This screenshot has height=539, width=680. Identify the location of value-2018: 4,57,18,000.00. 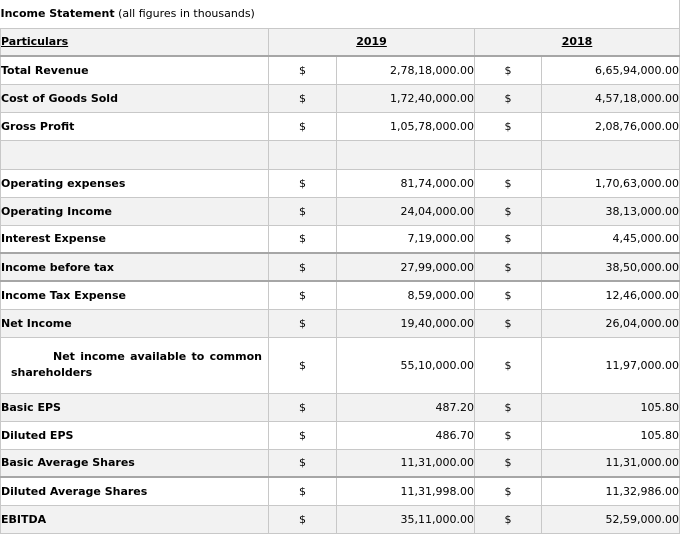
(610, 98).